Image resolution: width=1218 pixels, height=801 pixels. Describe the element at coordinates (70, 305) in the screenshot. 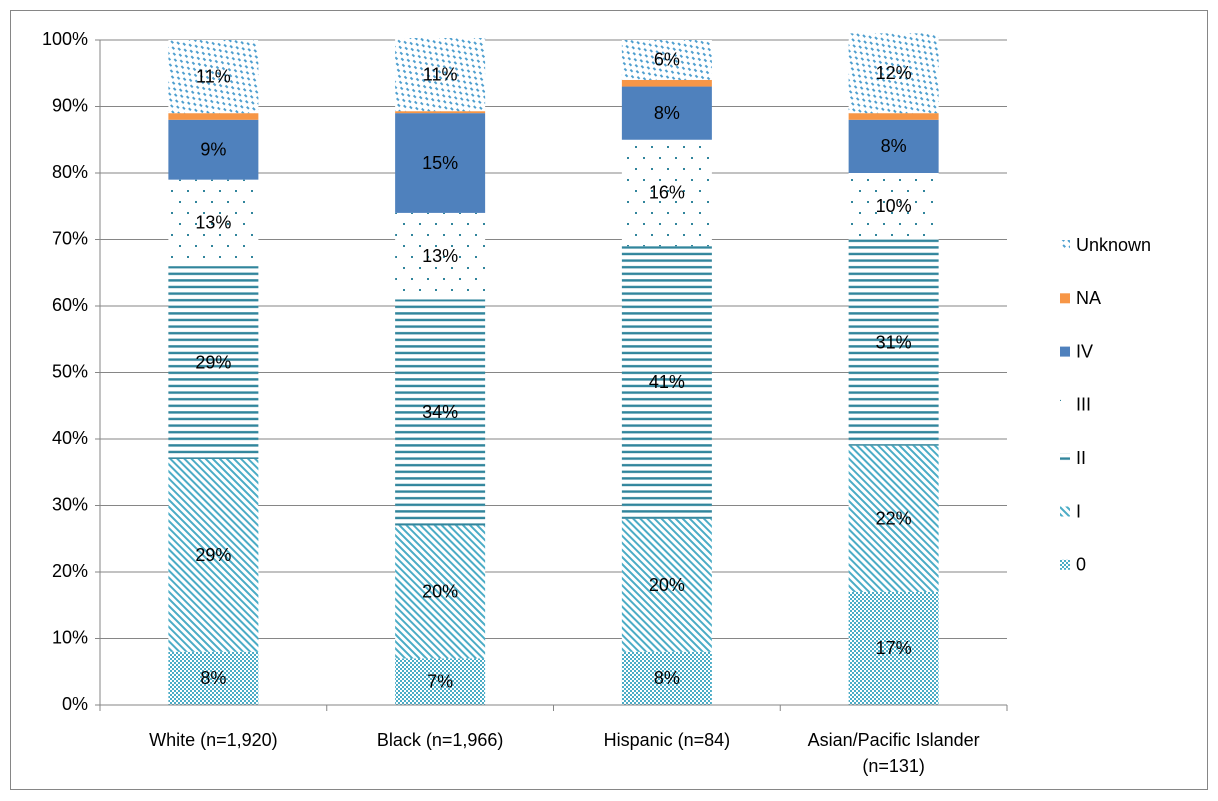

I see `y-tick-label: 60%` at that location.